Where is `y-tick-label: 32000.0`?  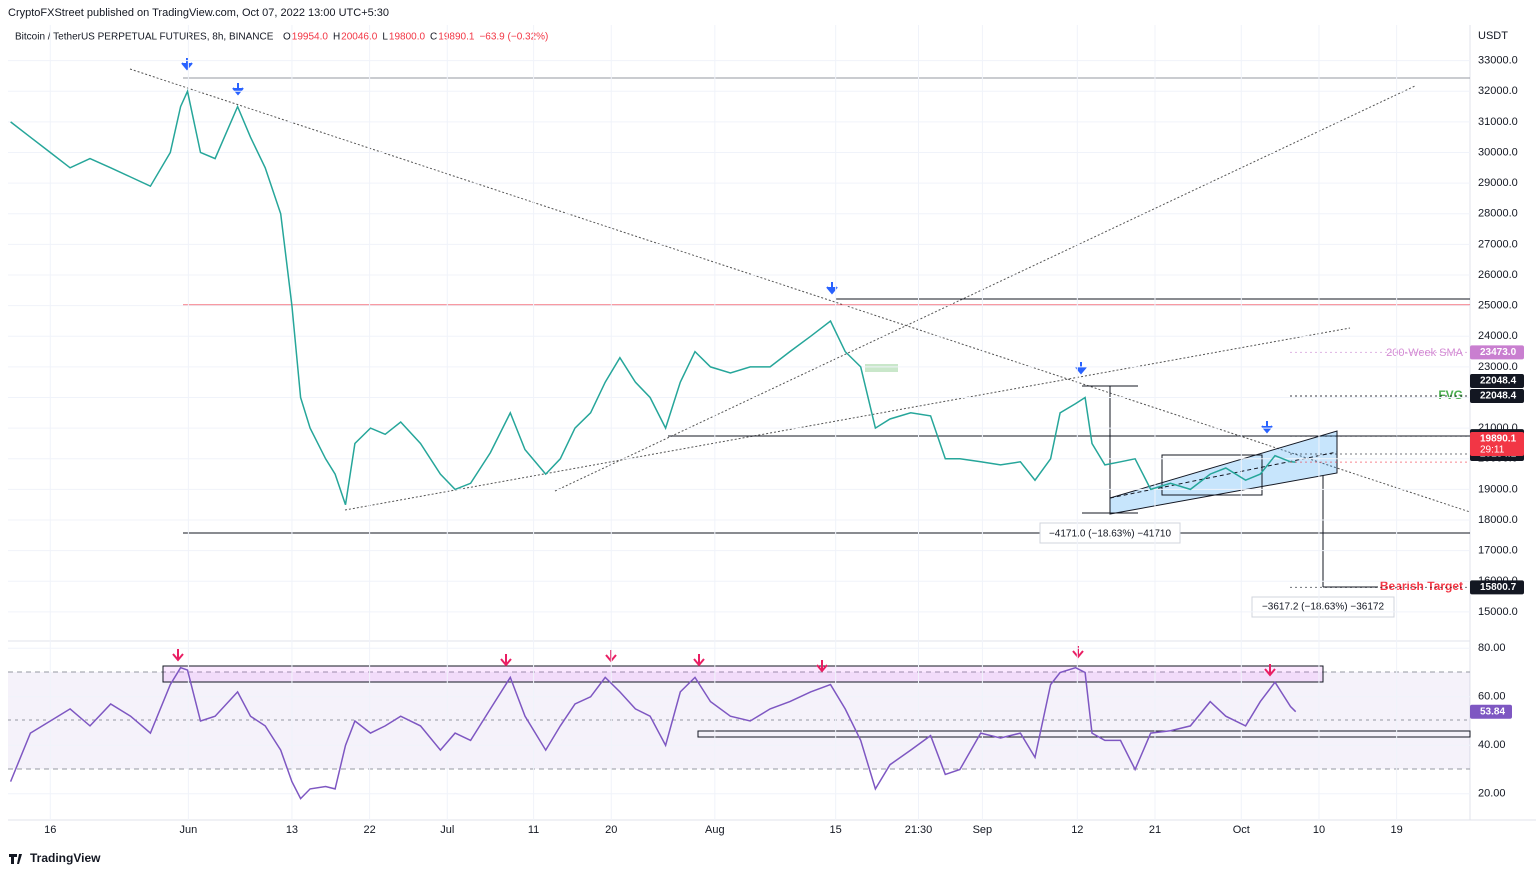 y-tick-label: 32000.0 is located at coordinates (1498, 91).